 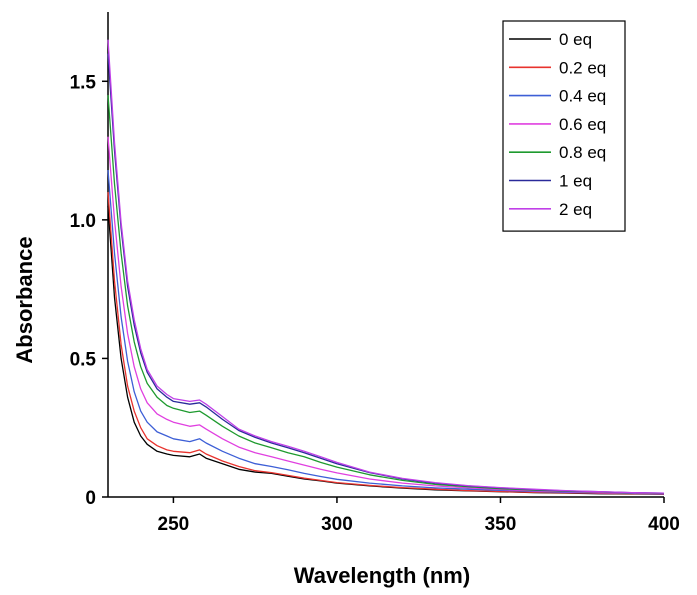 I want to click on legend-label: 0.6 eq, so click(x=582, y=124).